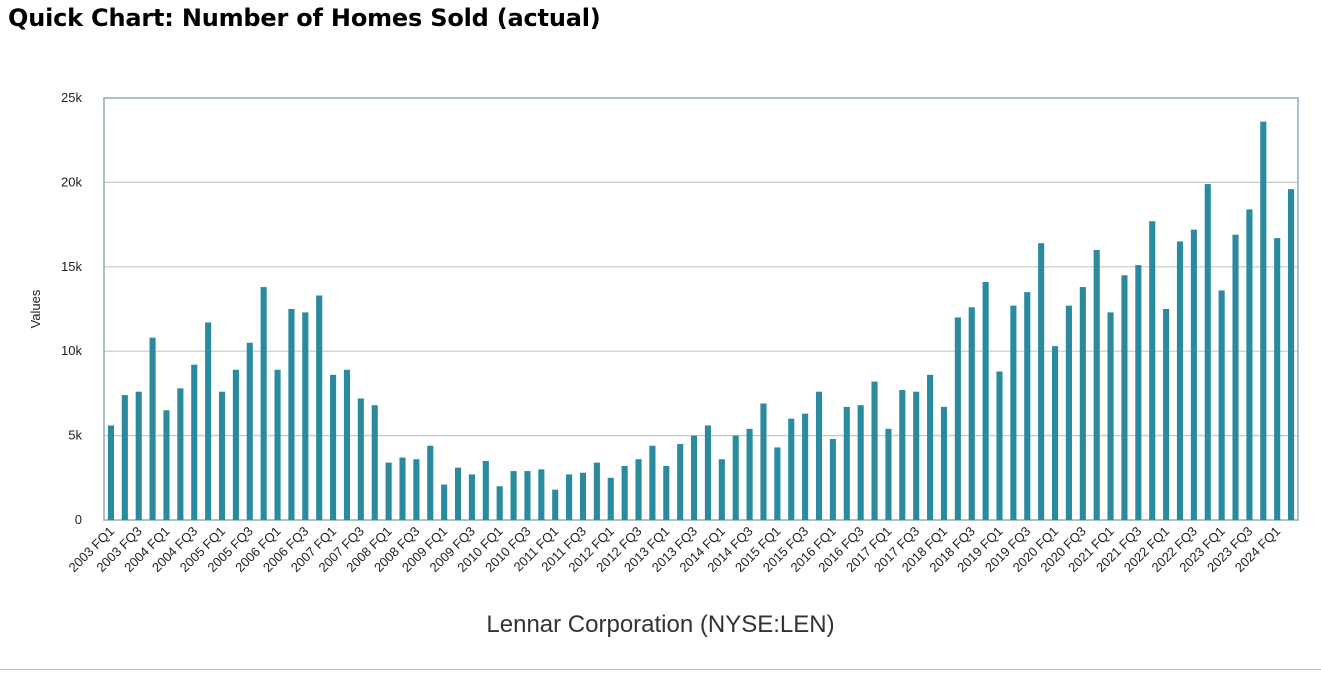 The image size is (1321, 675). What do you see at coordinates (71, 350) in the screenshot?
I see `y-tick-label: 10k` at bounding box center [71, 350].